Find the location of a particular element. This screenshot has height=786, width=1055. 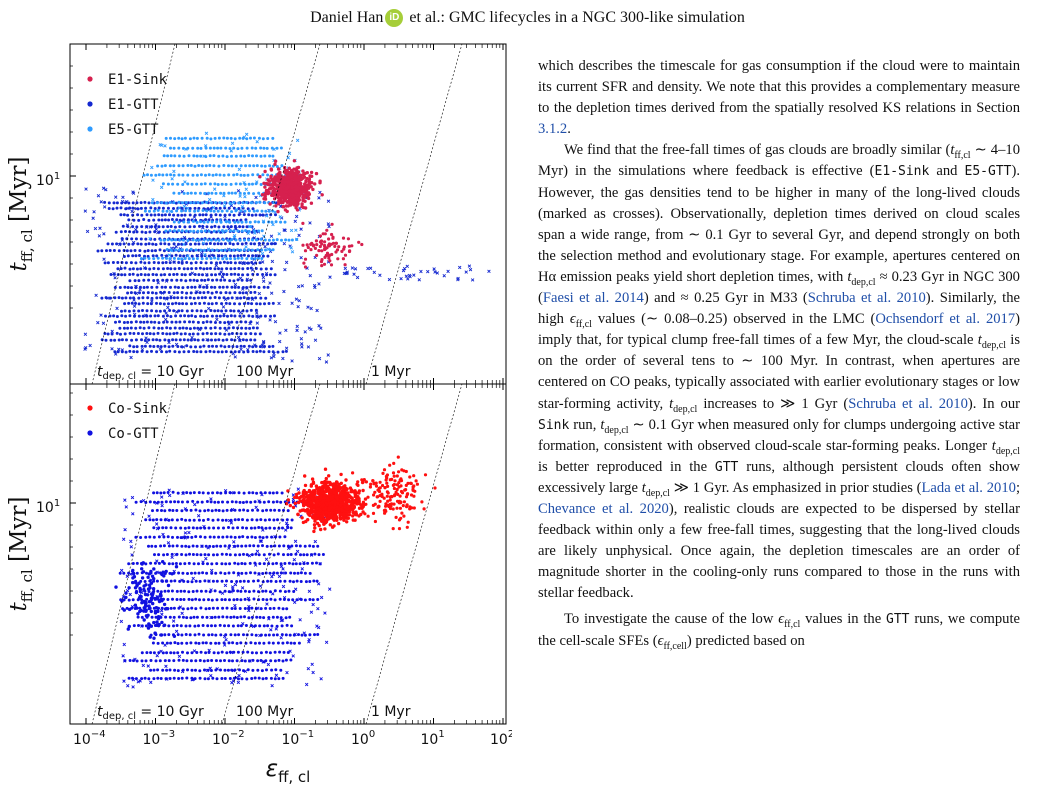

orcid-icon: iD is located at coordinates (394, 18).